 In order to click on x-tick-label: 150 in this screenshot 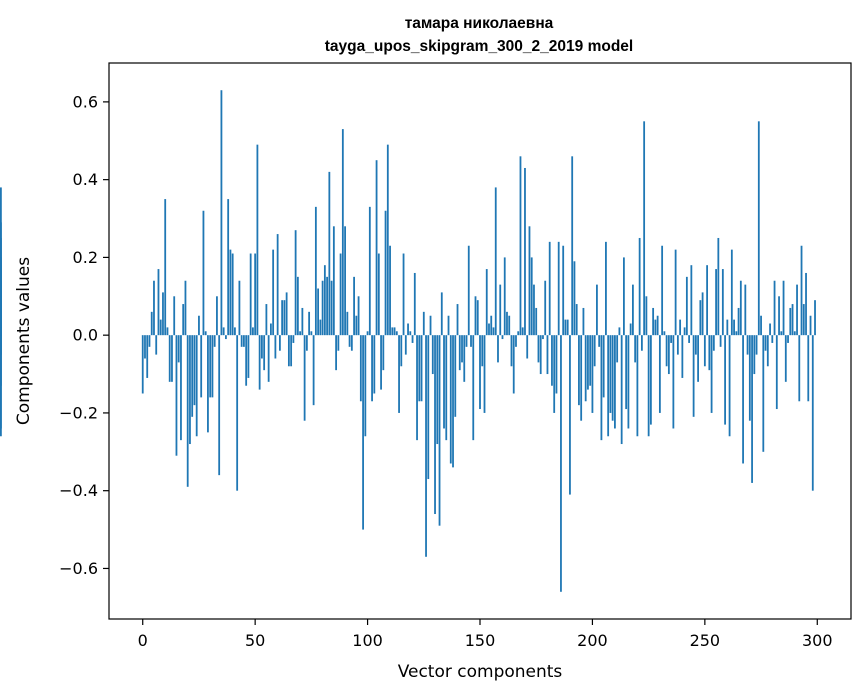, I will do `click(480, 640)`.